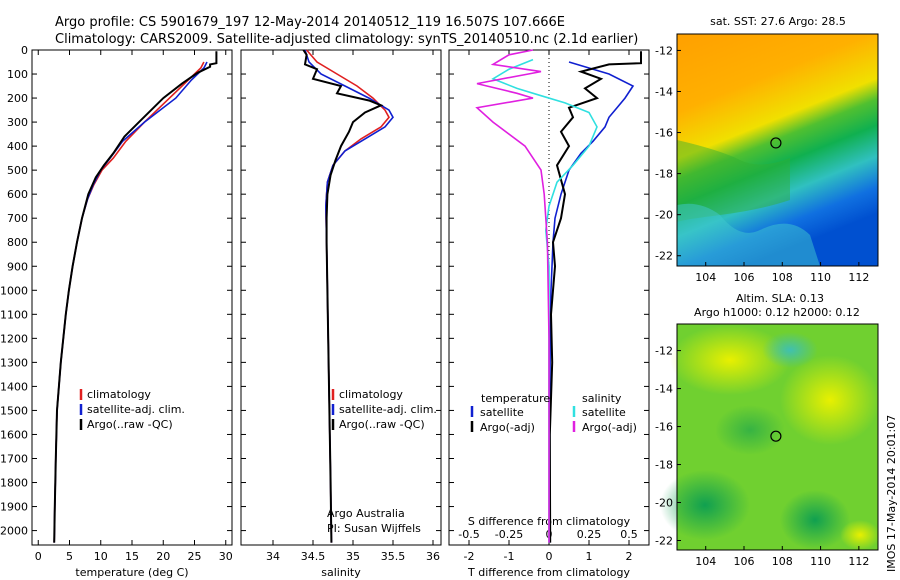  What do you see at coordinates (744, 277) in the screenshot?
I see `sst_map-xtick-label: 106` at bounding box center [744, 277].